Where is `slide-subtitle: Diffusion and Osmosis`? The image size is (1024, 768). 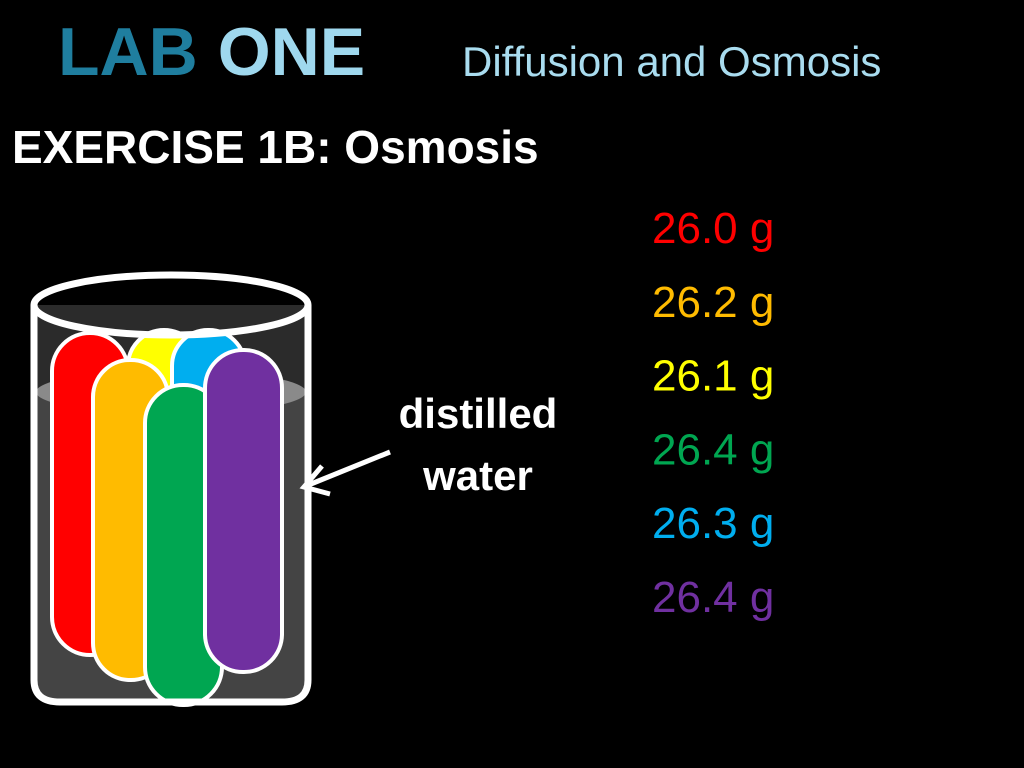 slide-subtitle: Diffusion and Osmosis is located at coordinates (671, 61).